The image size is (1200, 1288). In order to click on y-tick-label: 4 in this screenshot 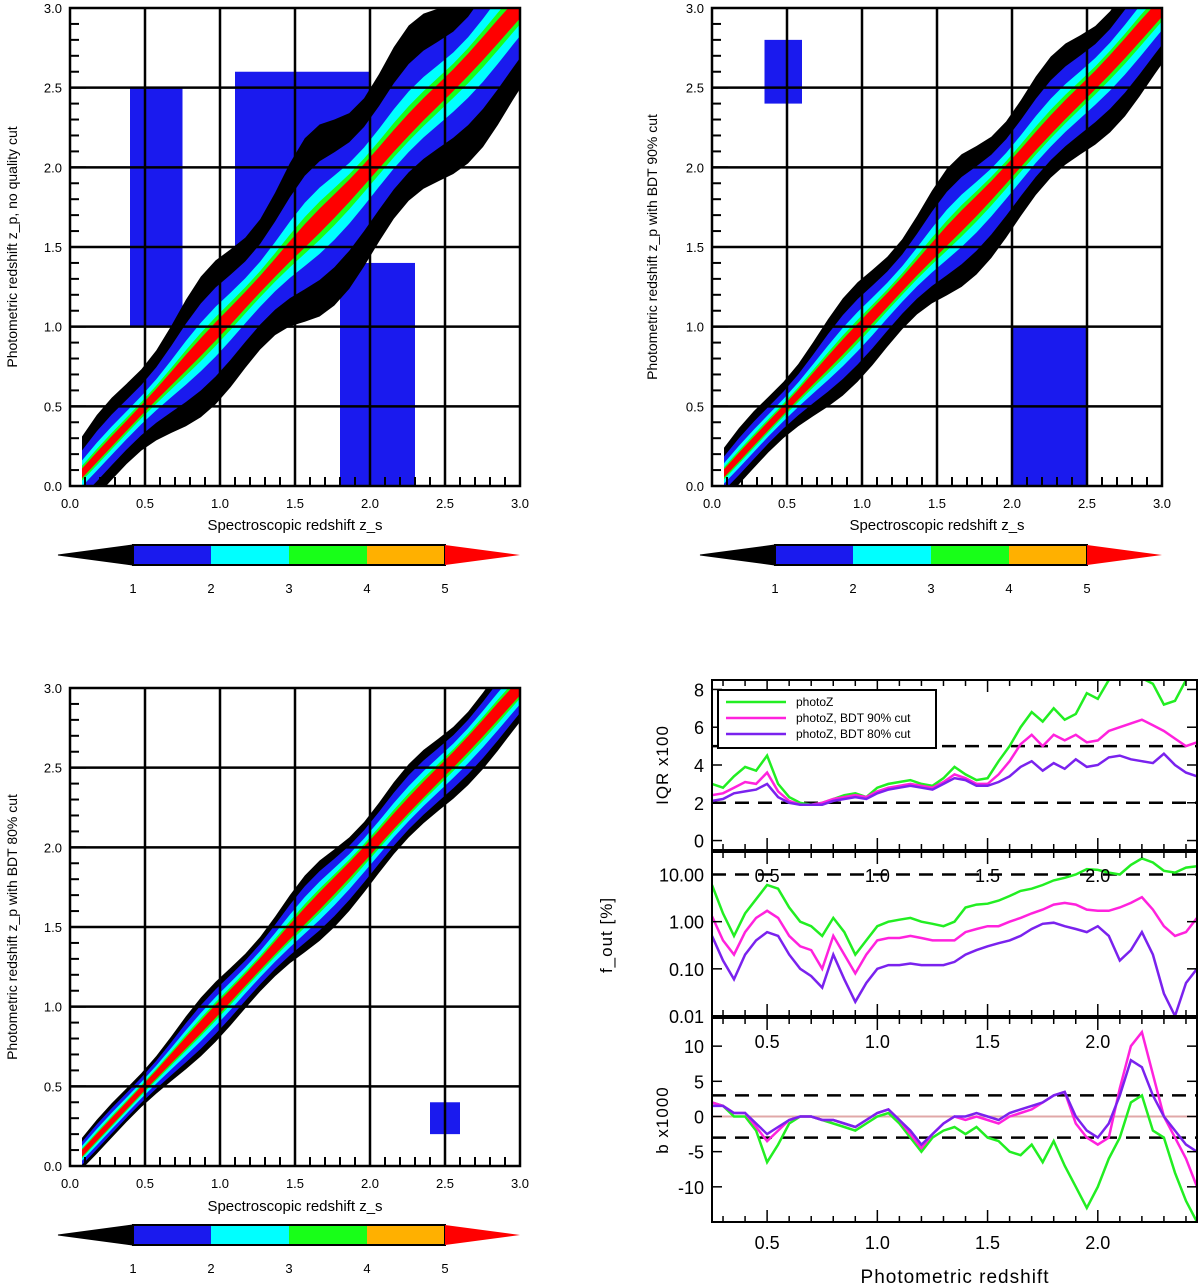, I will do `click(699, 766)`.